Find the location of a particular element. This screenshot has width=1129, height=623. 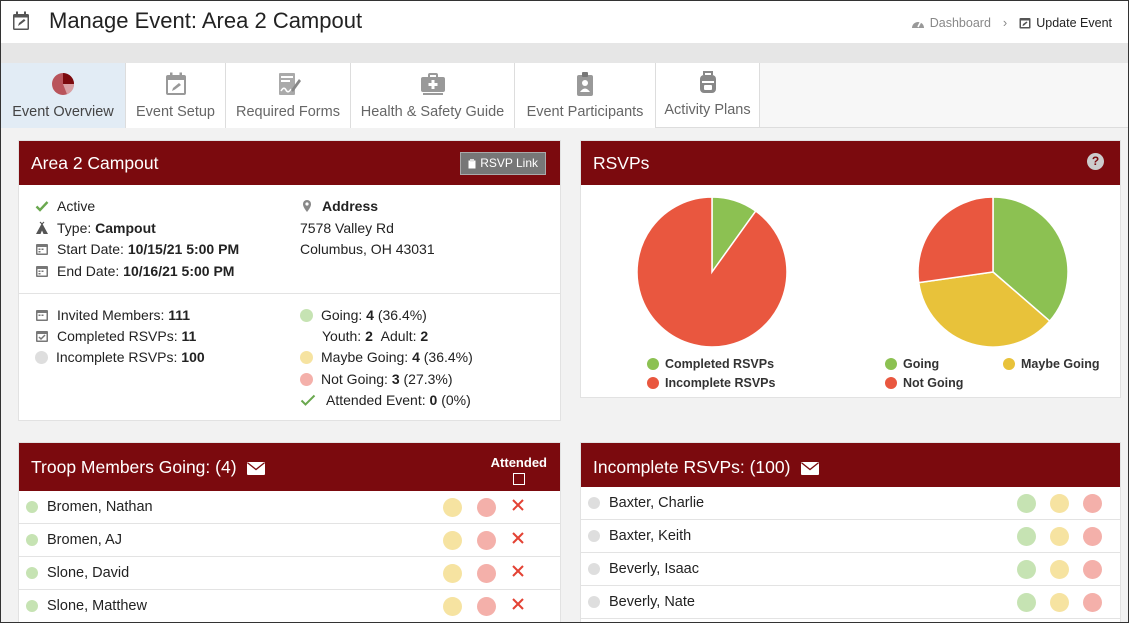

tab-label: Required Forms is located at coordinates (288, 112).